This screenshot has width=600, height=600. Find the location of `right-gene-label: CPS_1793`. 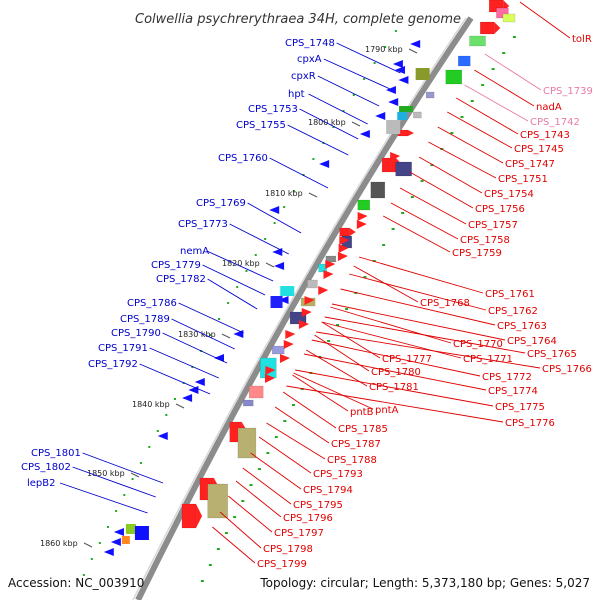

right-gene-label: CPS_1793 is located at coordinates (338, 474).